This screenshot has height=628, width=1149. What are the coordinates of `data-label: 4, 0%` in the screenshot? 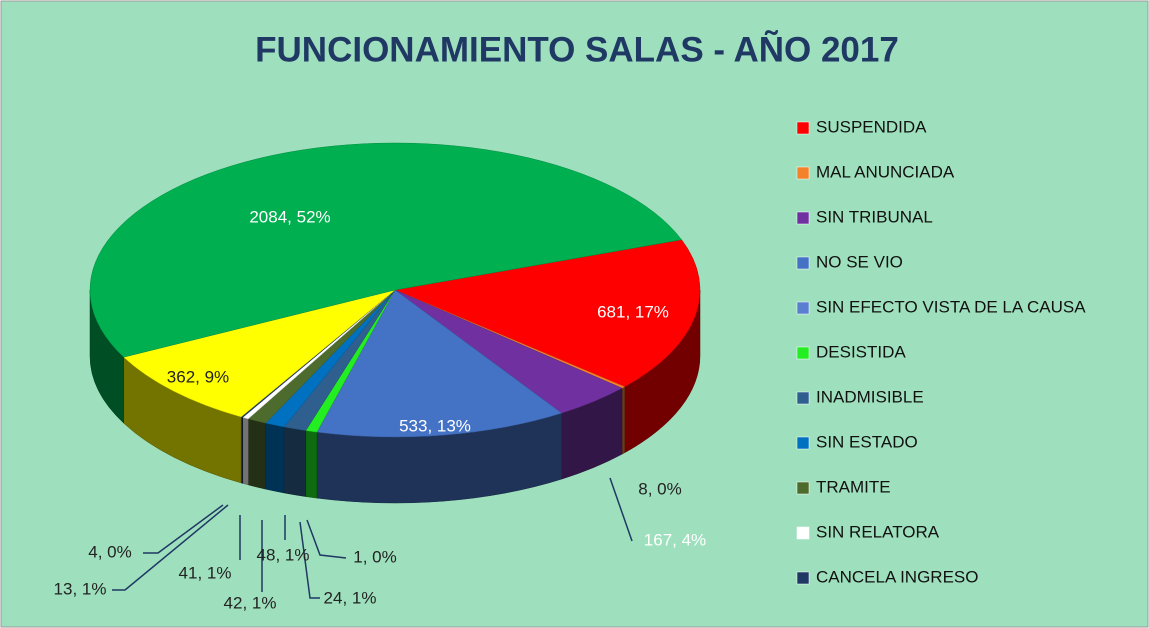 It's located at (109, 551).